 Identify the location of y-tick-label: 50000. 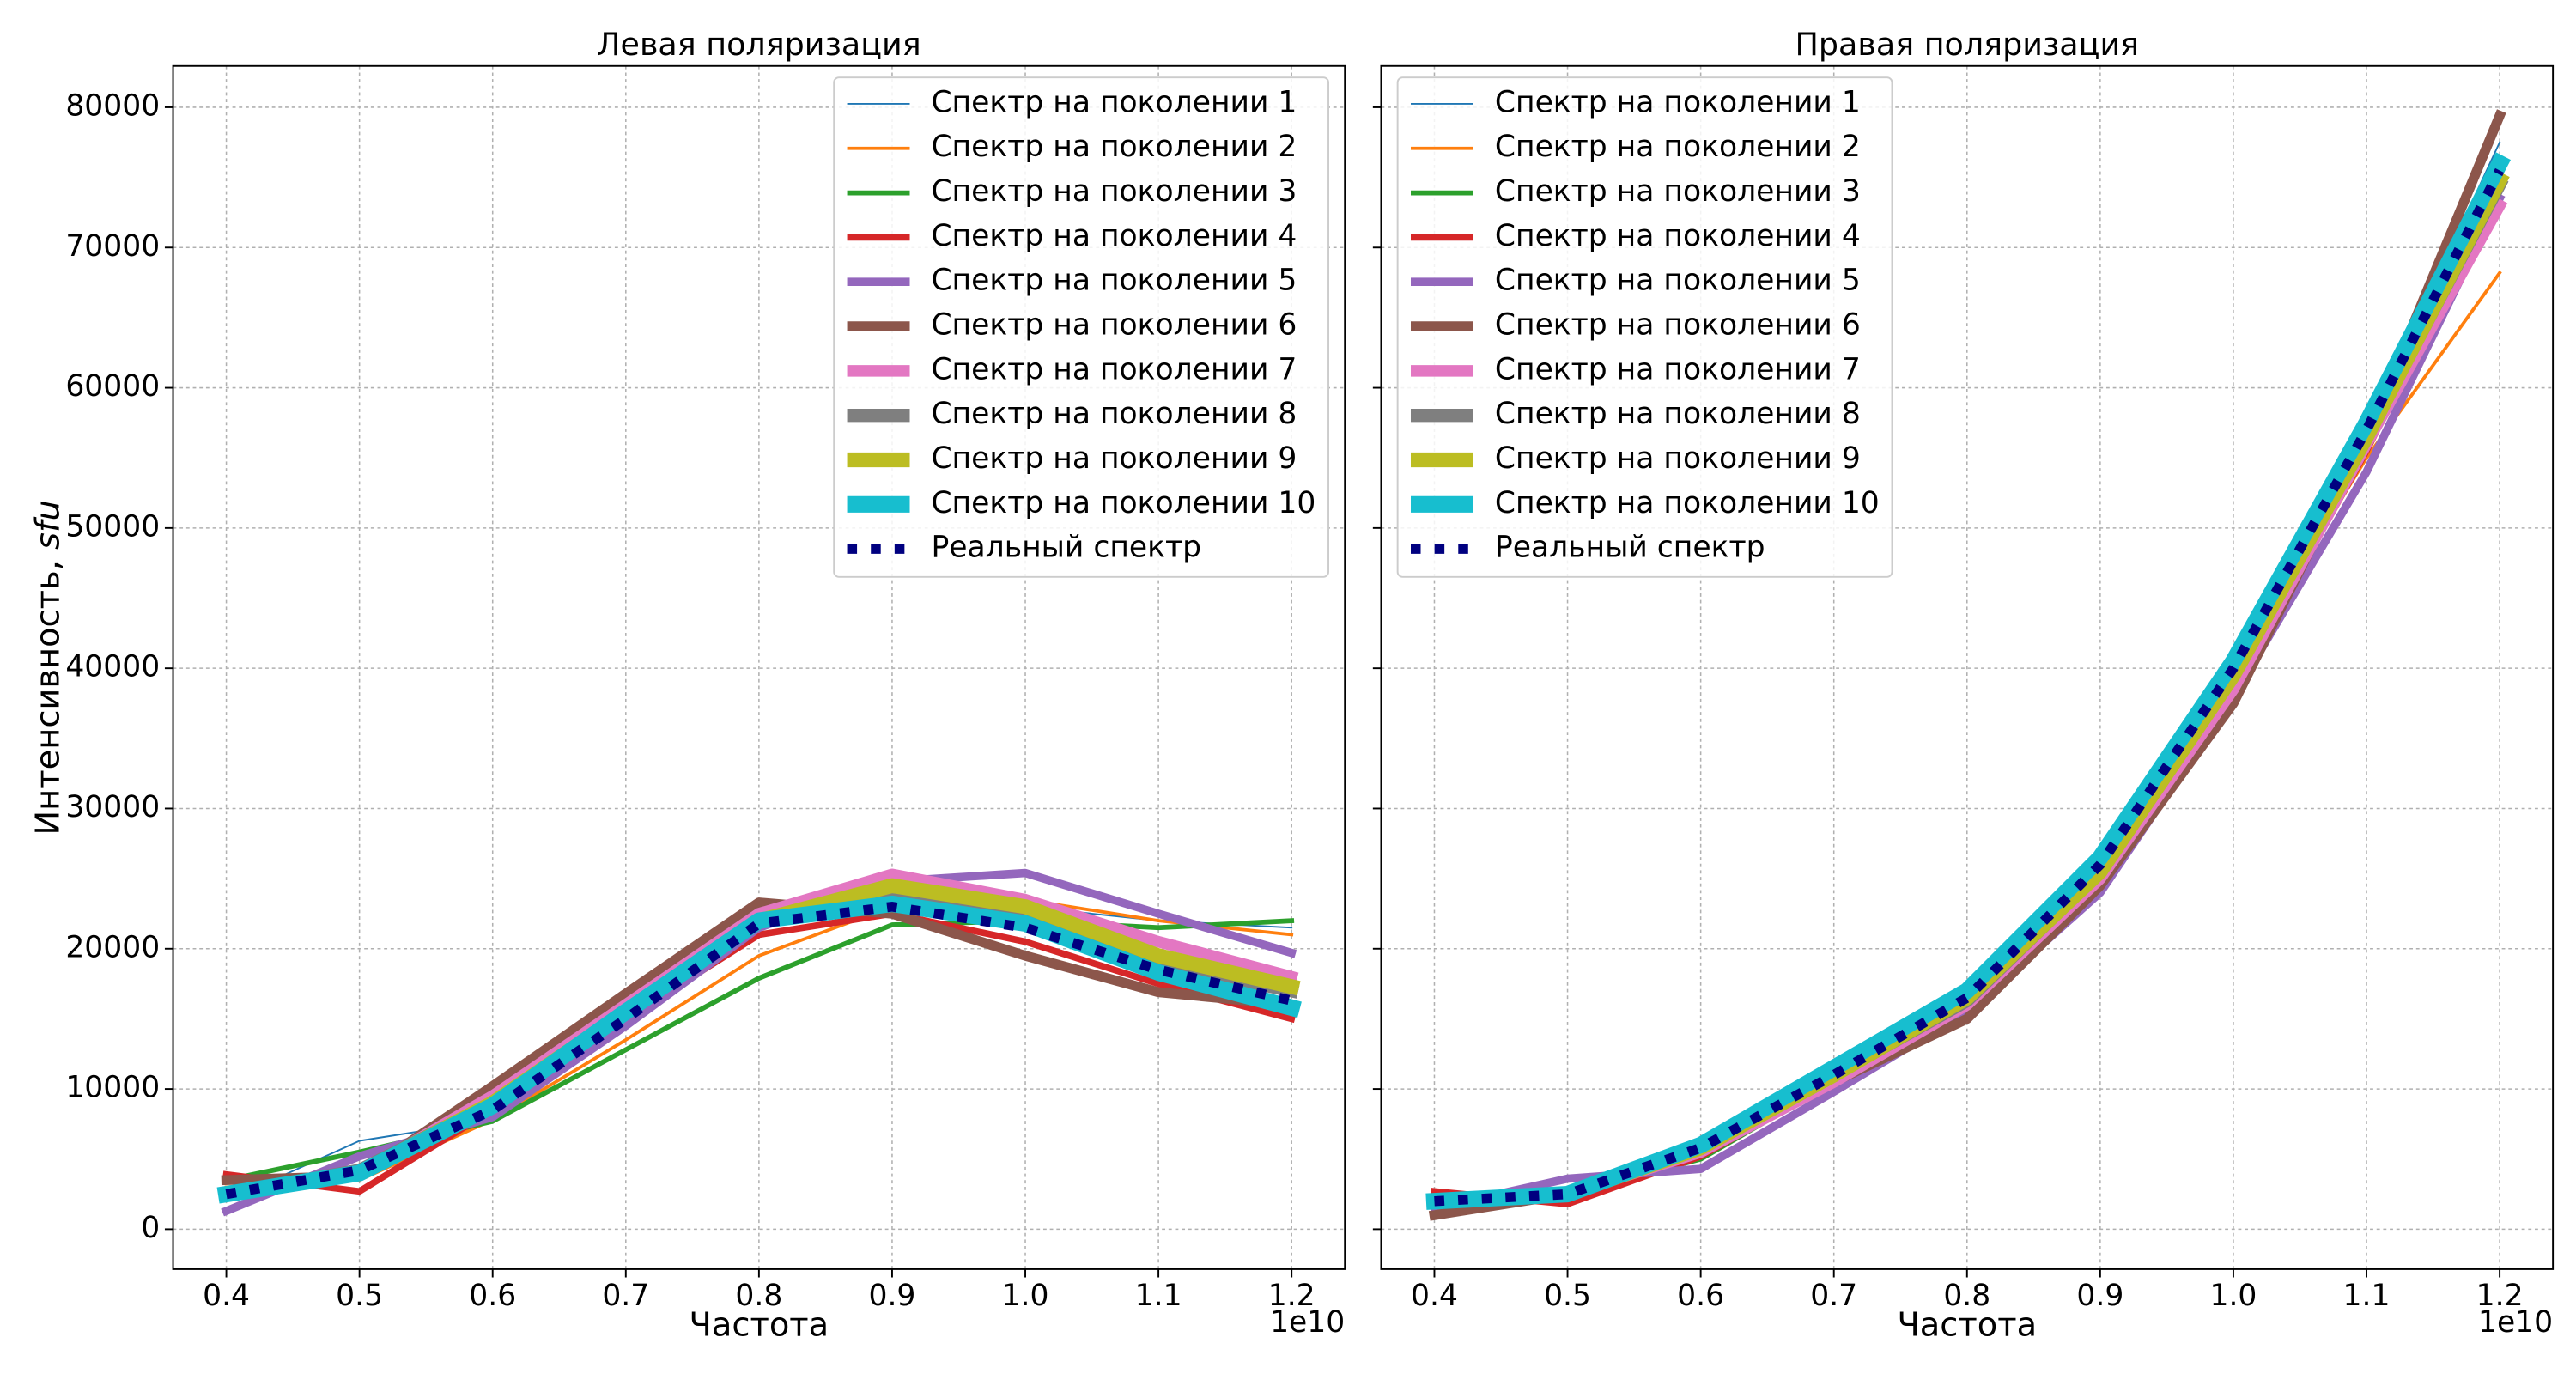
(112, 526).